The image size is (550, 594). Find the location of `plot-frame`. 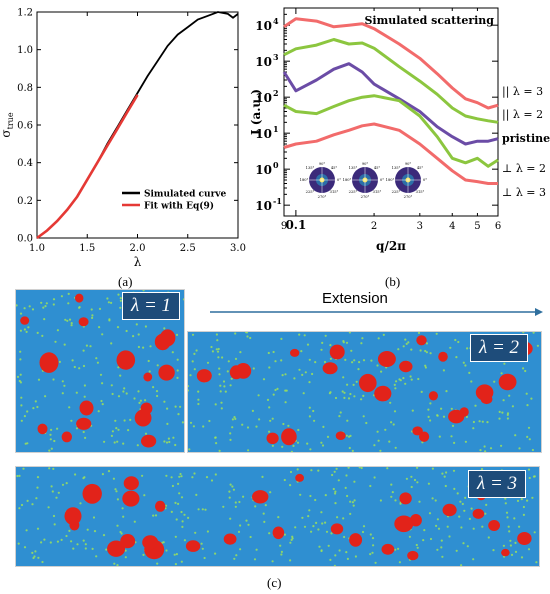

plot-frame is located at coordinates (391, 112).